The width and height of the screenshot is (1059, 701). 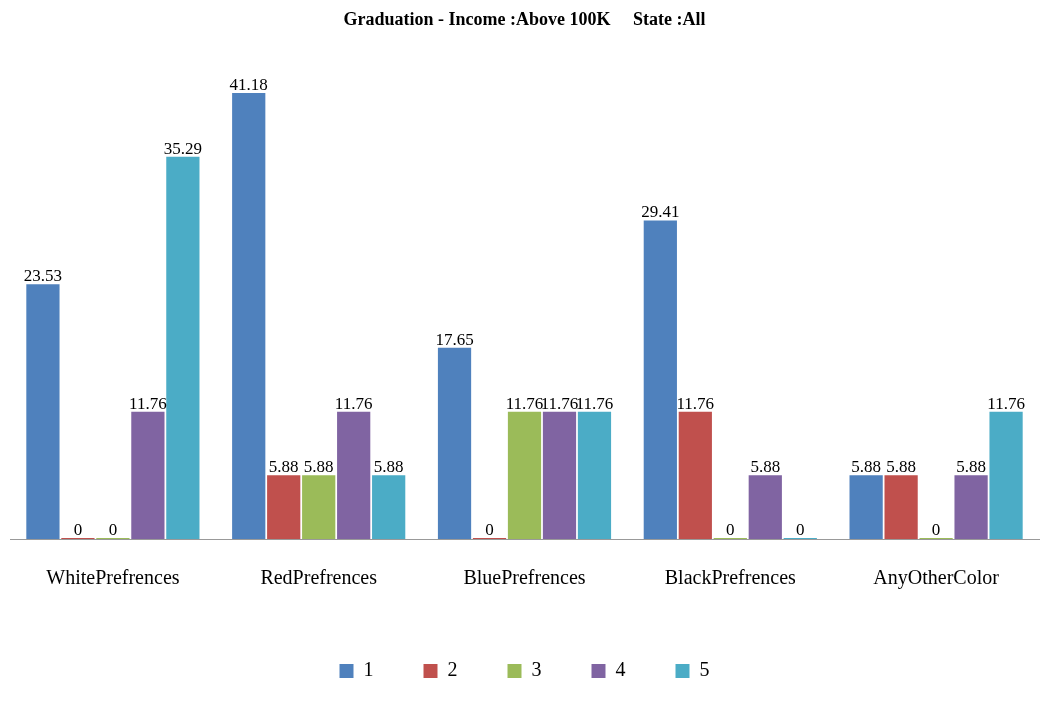 I want to click on data-label: 23.53, so click(x=43, y=276).